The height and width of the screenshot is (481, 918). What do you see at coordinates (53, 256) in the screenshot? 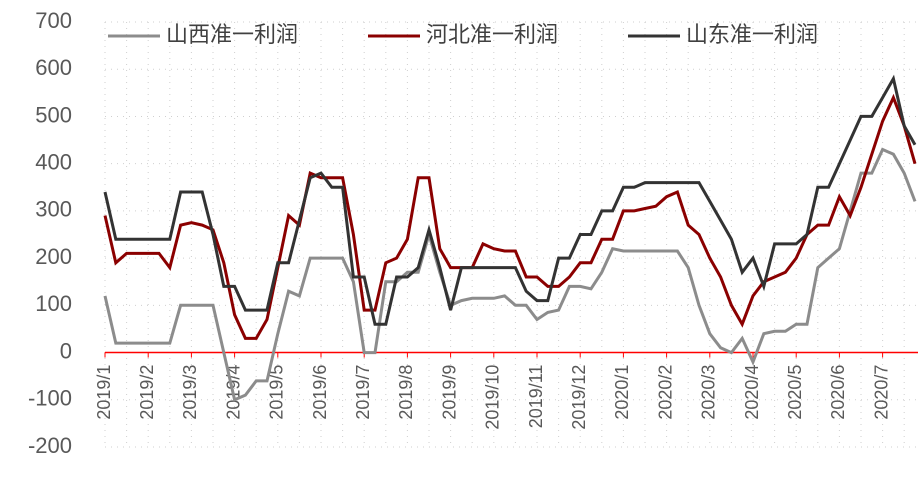
I see `y-tick-label: 200` at bounding box center [53, 256].